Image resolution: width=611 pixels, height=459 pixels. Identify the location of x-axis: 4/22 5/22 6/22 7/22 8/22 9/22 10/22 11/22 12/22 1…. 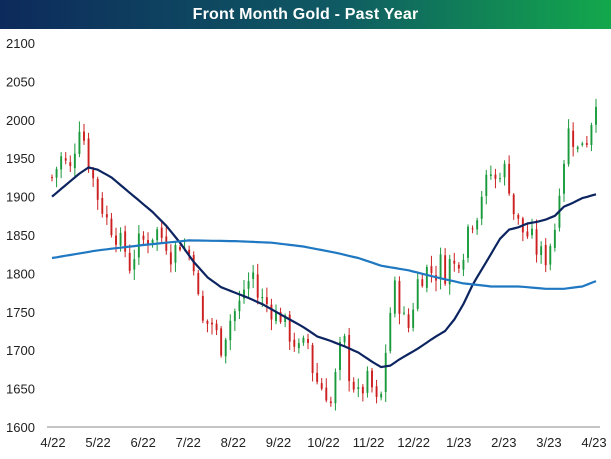
(323, 442).